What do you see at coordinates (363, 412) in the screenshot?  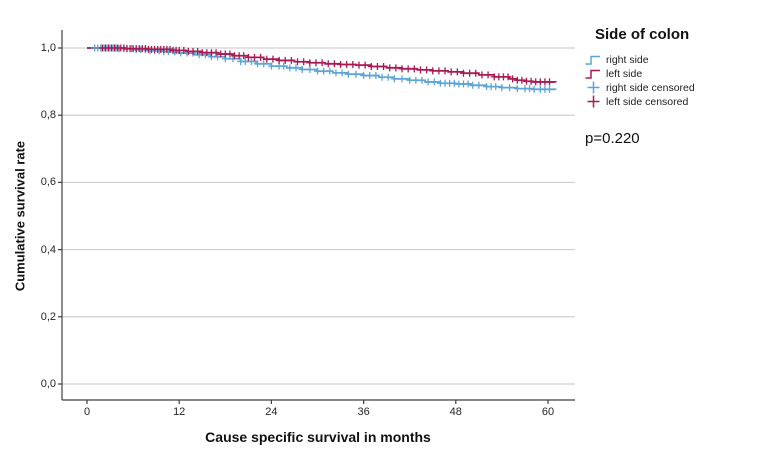 I see `x-tick-label: 36` at bounding box center [363, 412].